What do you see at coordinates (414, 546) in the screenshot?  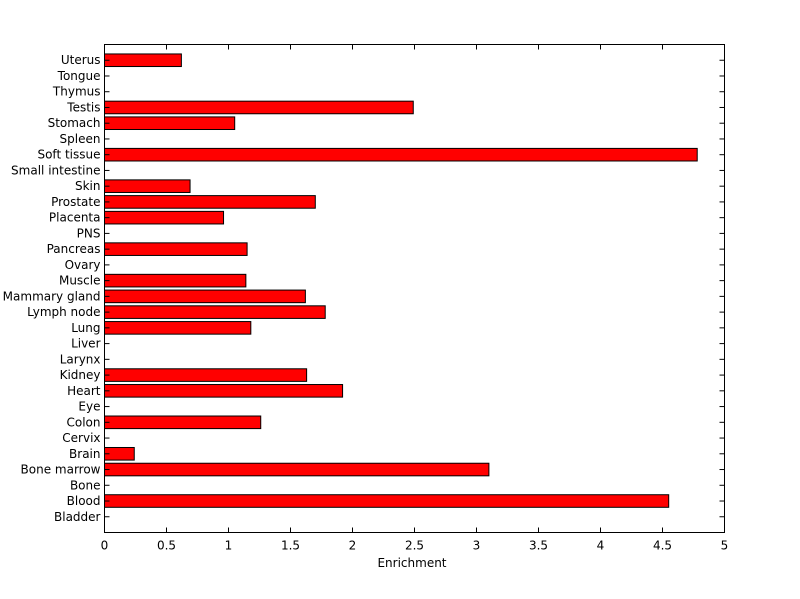 I see `x-tick-label: 2.5` at bounding box center [414, 546].